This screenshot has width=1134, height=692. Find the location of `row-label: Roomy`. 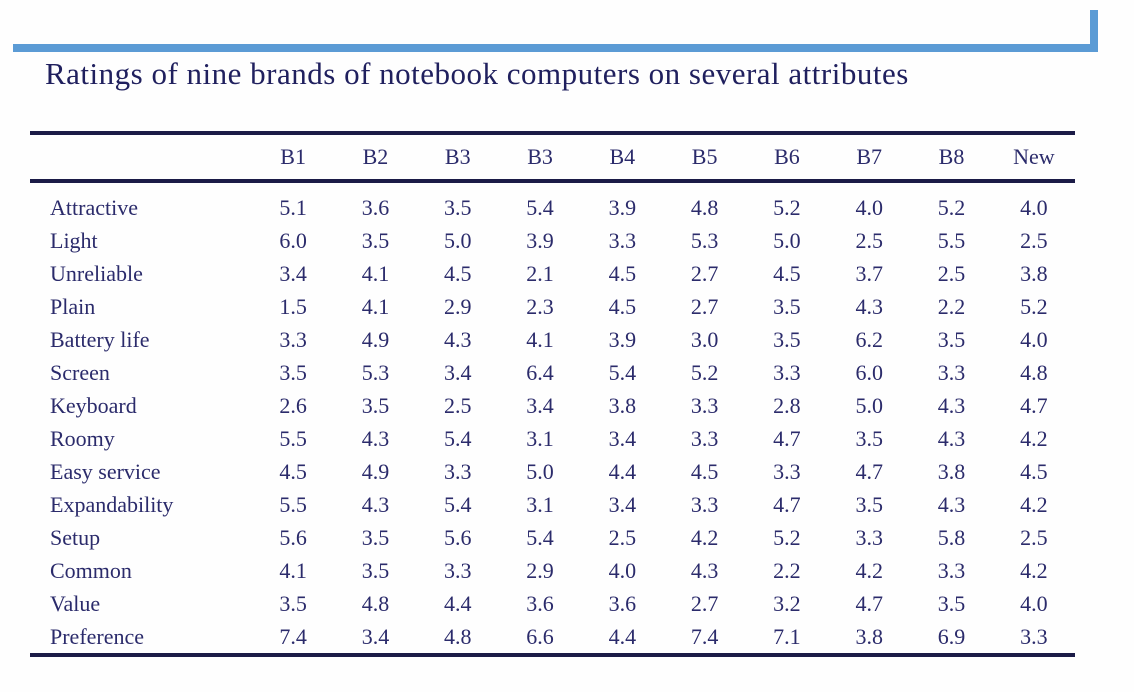

row-label: Roomy is located at coordinates (82, 438).